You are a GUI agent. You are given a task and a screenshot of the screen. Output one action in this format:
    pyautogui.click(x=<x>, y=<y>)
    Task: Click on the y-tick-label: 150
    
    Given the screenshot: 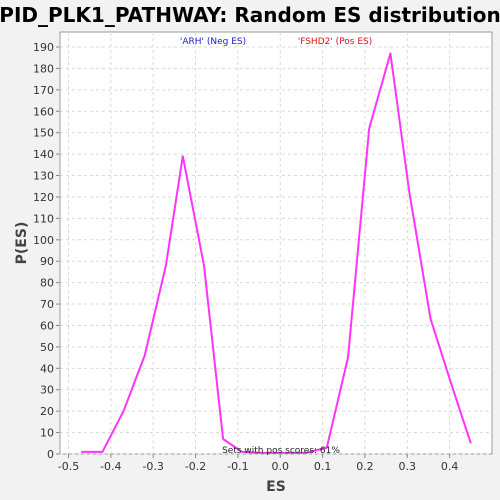 What is the action you would take?
    pyautogui.click(x=43, y=133)
    